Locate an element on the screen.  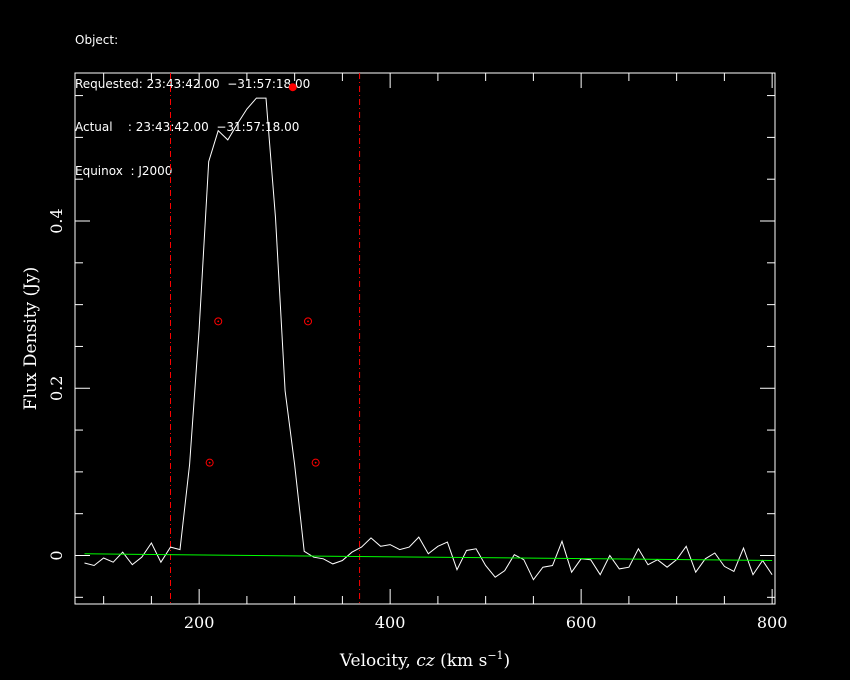
object-label: Object: is located at coordinates (97, 40).